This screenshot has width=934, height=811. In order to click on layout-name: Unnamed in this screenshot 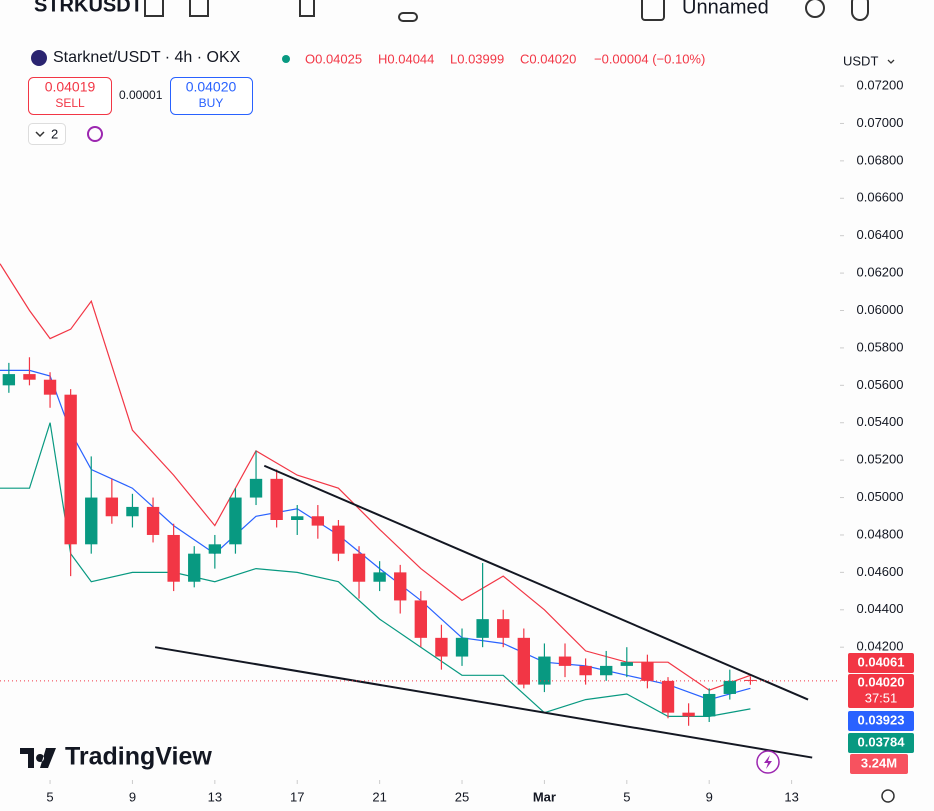, I will do `click(725, 9)`.